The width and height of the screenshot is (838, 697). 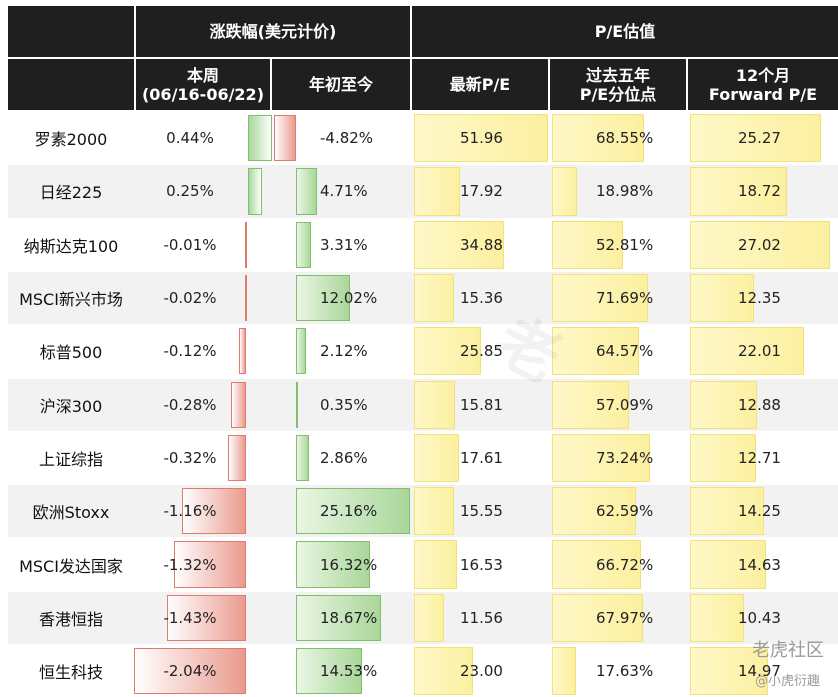 What do you see at coordinates (759, 457) in the screenshot?
I see `forward-pe-value: 12.71` at bounding box center [759, 457].